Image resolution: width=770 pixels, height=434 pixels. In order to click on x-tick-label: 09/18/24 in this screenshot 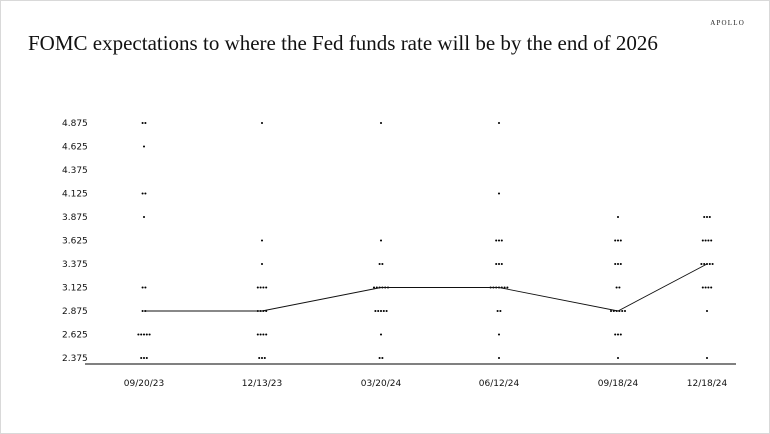, I will do `click(618, 384)`.